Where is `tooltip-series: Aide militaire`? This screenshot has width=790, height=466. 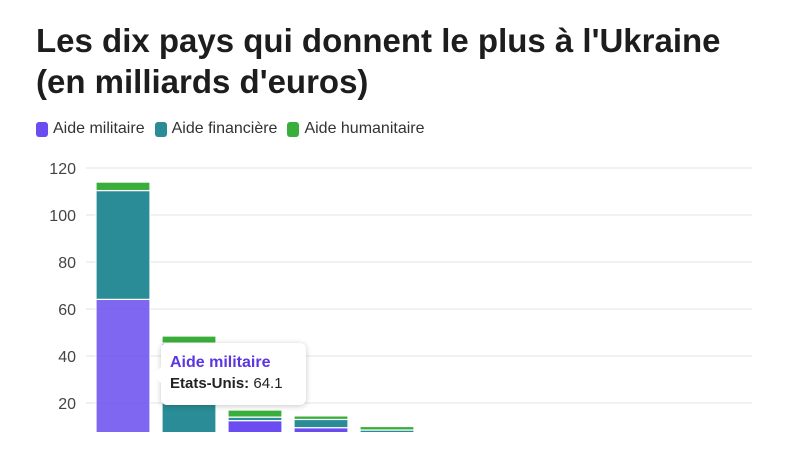
tooltip-series: Aide militaire is located at coordinates (220, 362).